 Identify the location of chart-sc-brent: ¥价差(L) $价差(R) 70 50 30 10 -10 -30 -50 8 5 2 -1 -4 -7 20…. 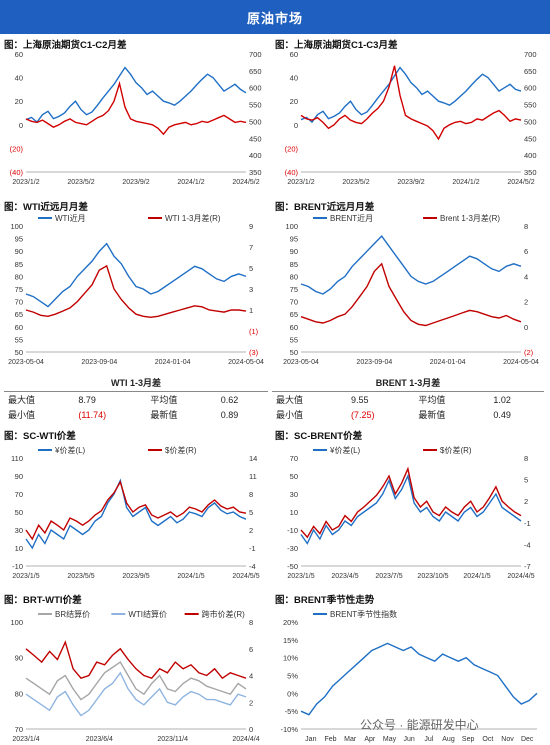
(411, 512).